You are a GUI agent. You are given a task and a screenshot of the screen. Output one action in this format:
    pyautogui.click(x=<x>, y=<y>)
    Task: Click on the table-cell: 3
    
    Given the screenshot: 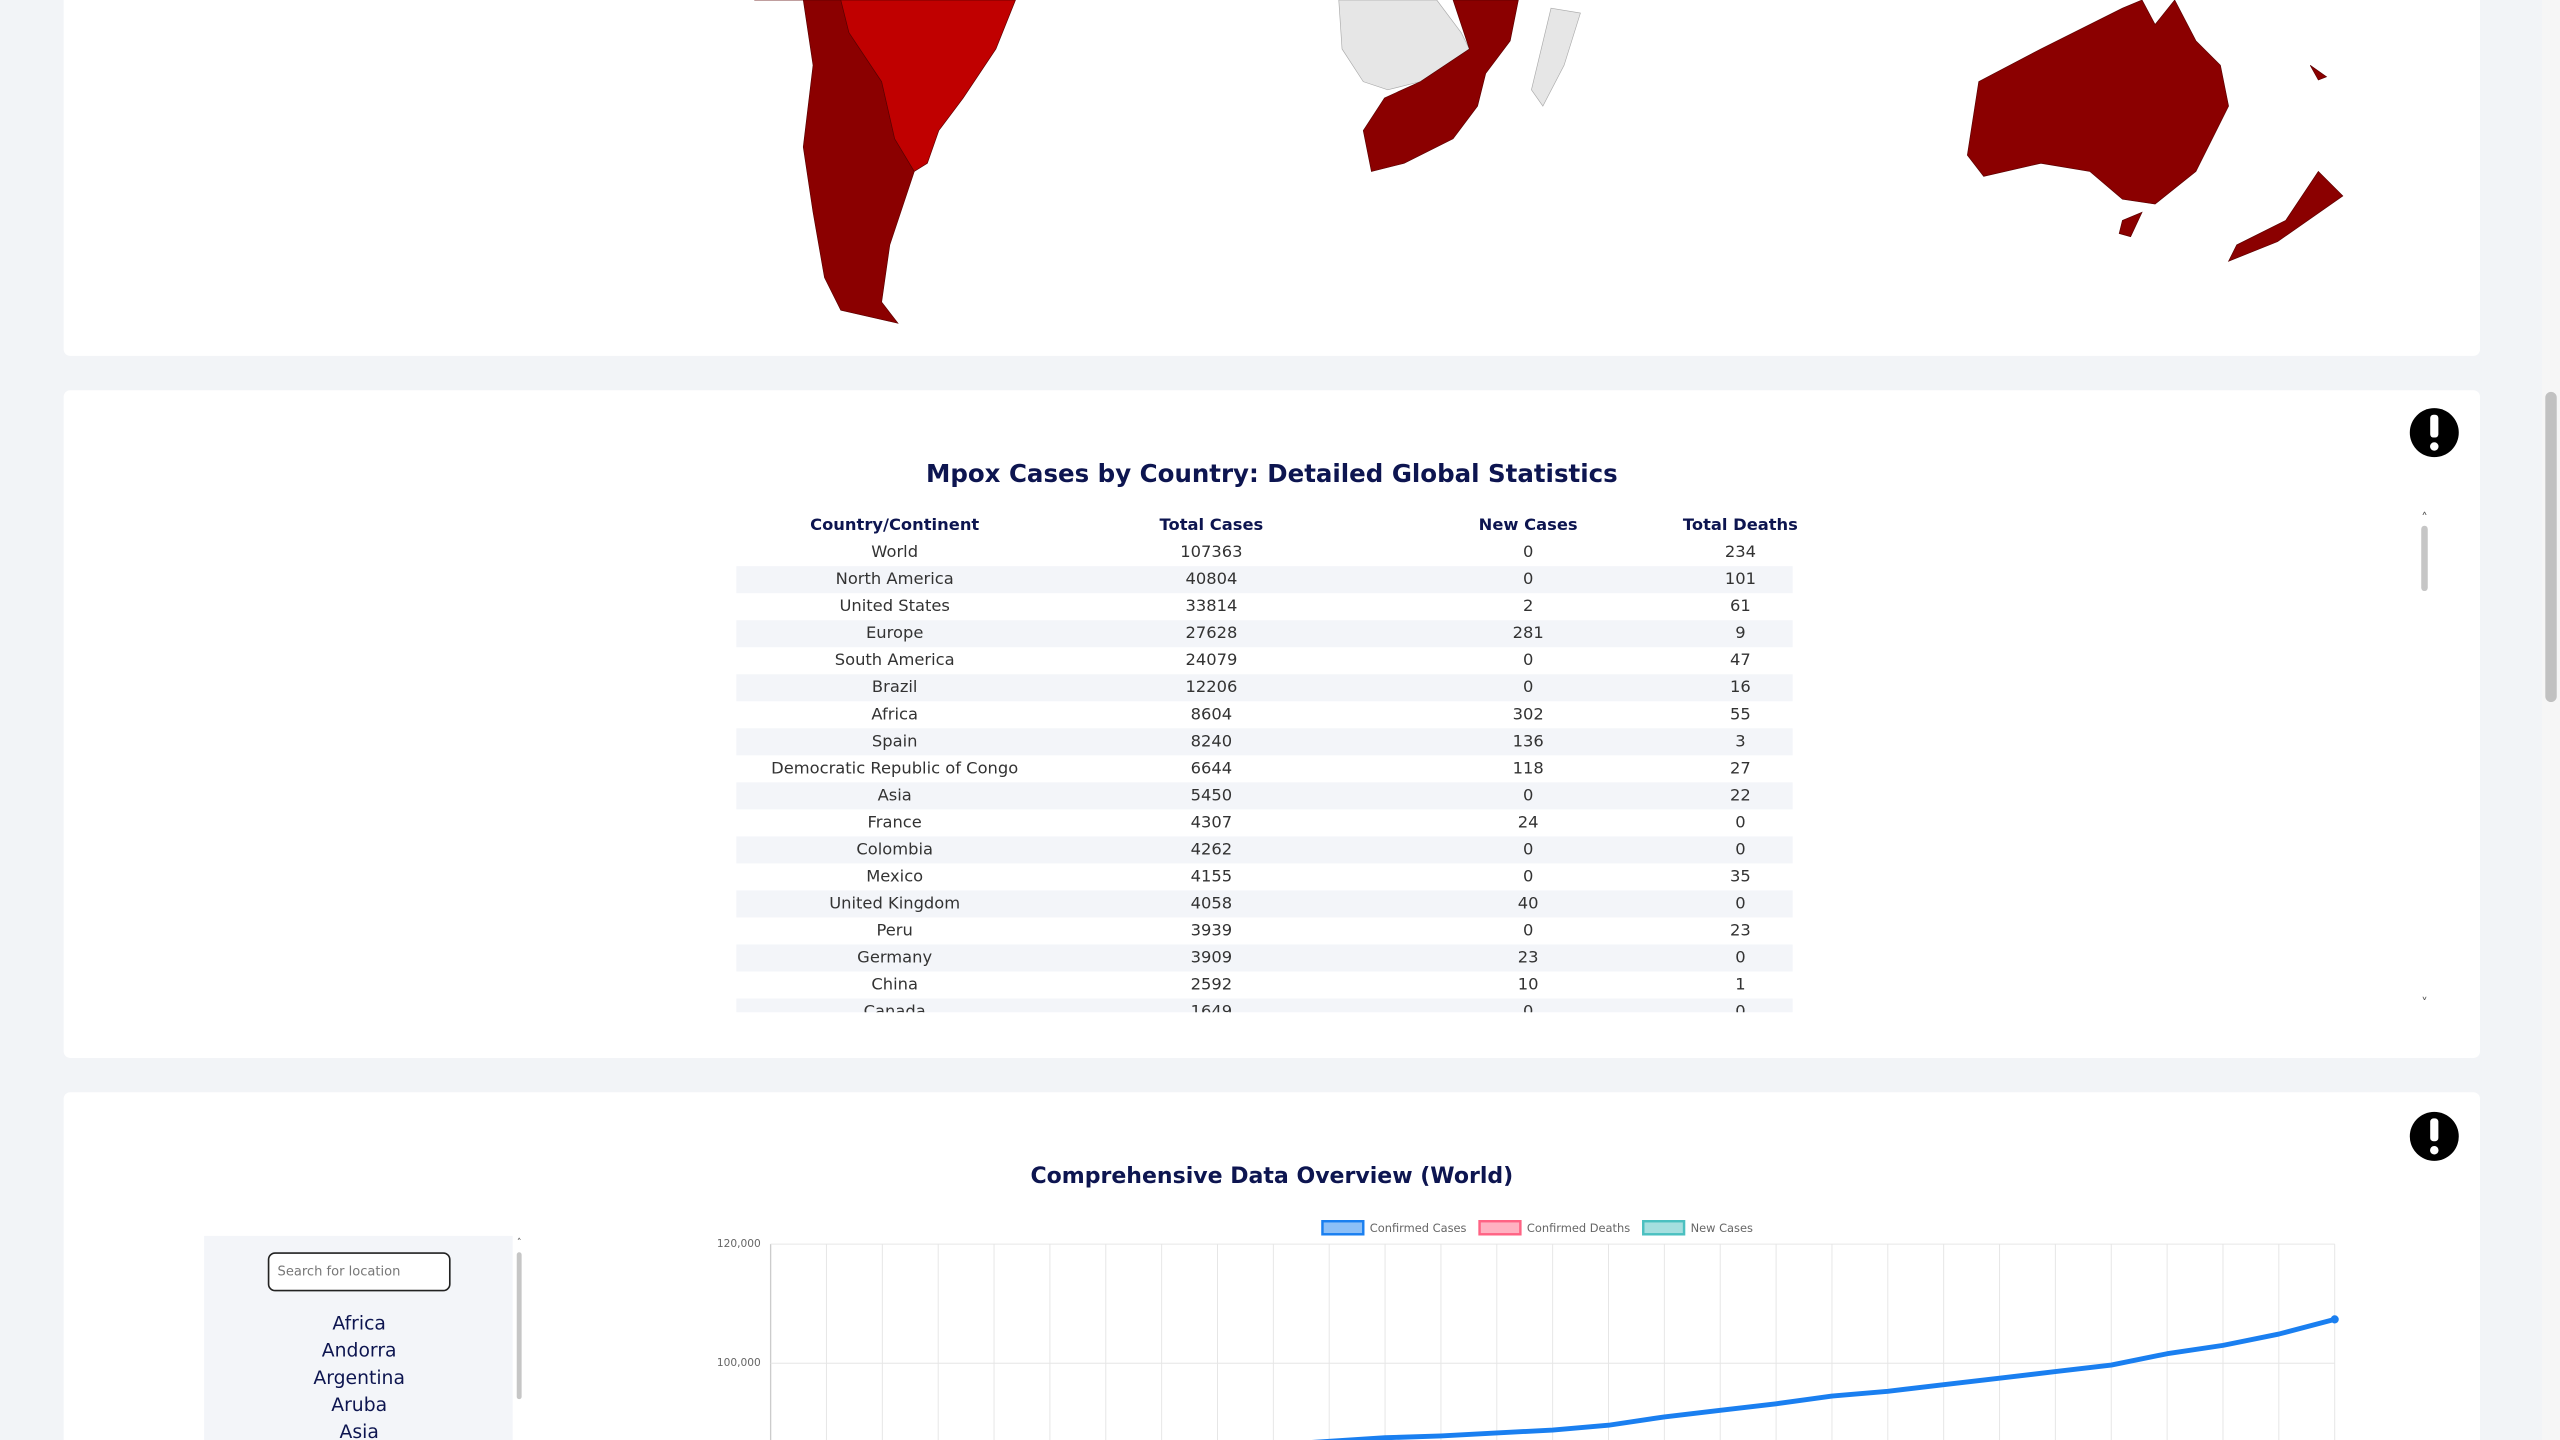 What is the action you would take?
    pyautogui.click(x=1740, y=740)
    